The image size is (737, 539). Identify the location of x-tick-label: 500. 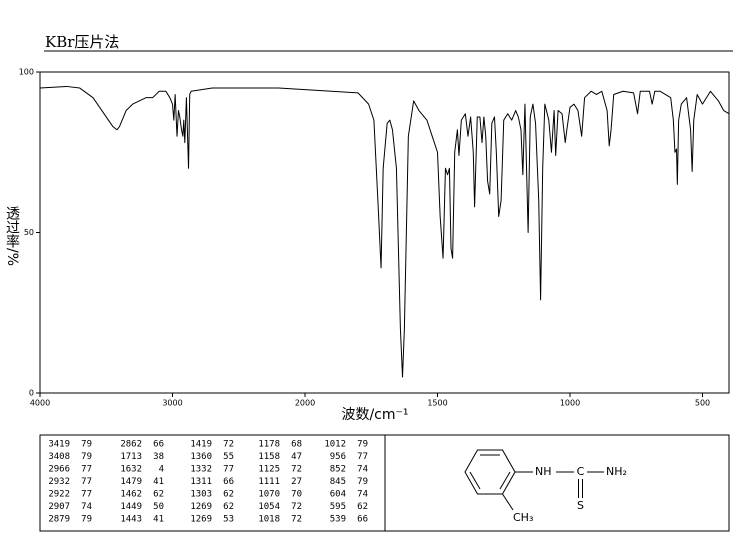
(702, 403).